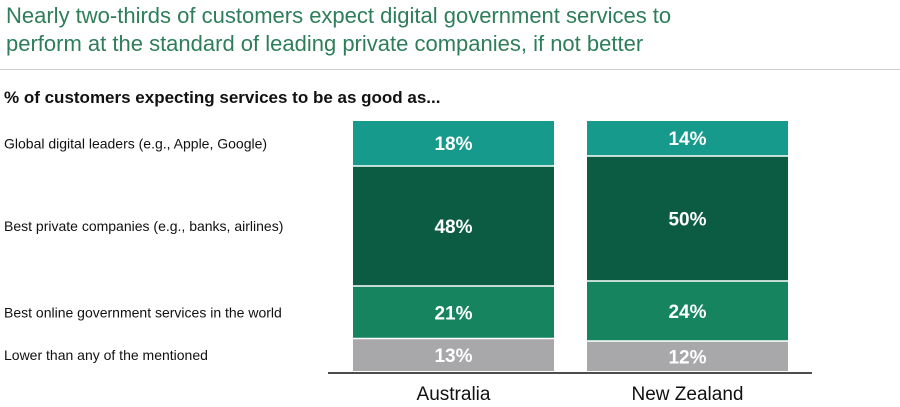 This screenshot has width=900, height=407. I want to click on data-label-australia-best-online-government-services-in-the-world: 21%, so click(453, 313).